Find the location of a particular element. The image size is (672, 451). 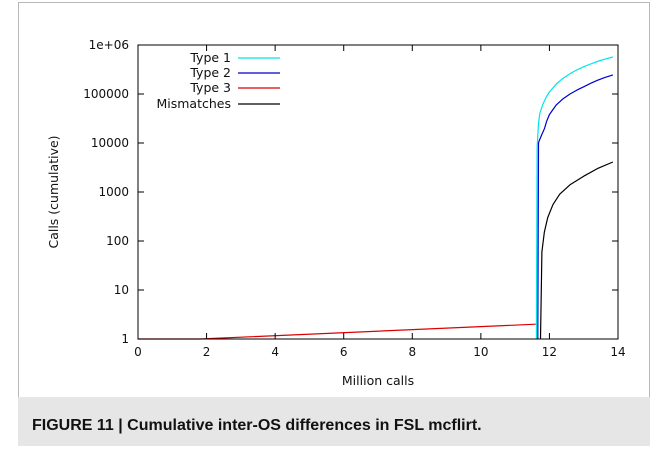

x-tick-label: 2 is located at coordinates (207, 352).